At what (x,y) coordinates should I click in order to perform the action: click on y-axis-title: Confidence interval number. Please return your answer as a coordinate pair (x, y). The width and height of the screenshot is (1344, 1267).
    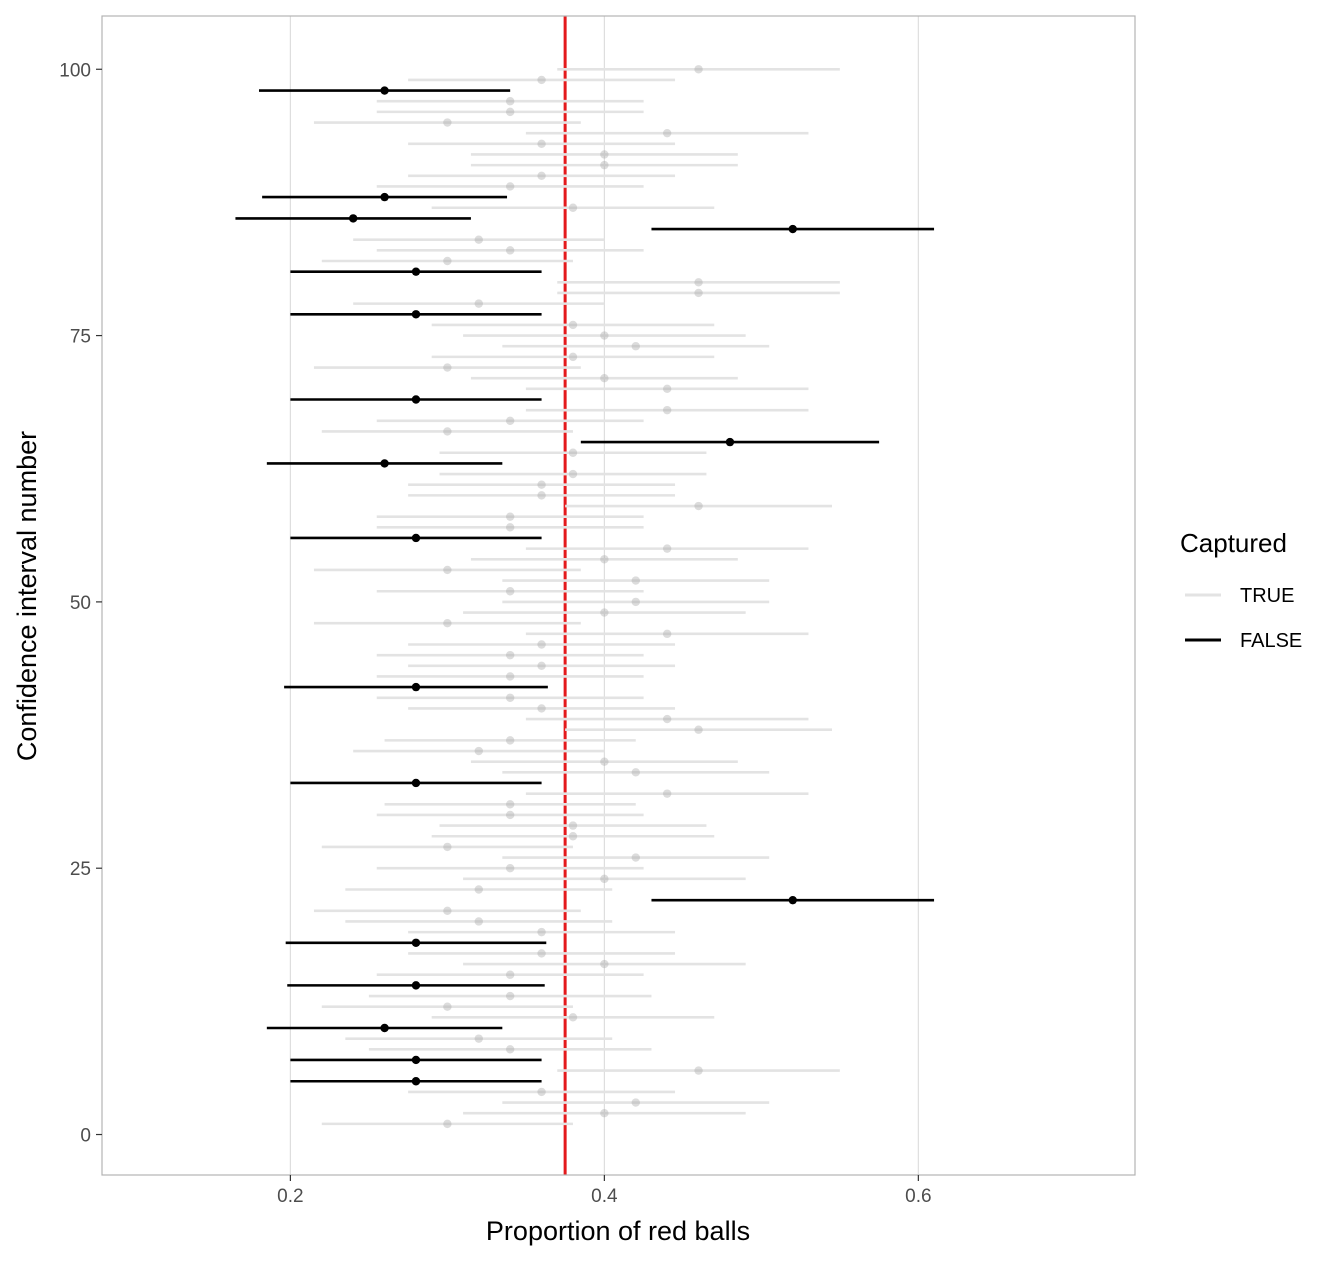
    Looking at the image, I should click on (27, 596).